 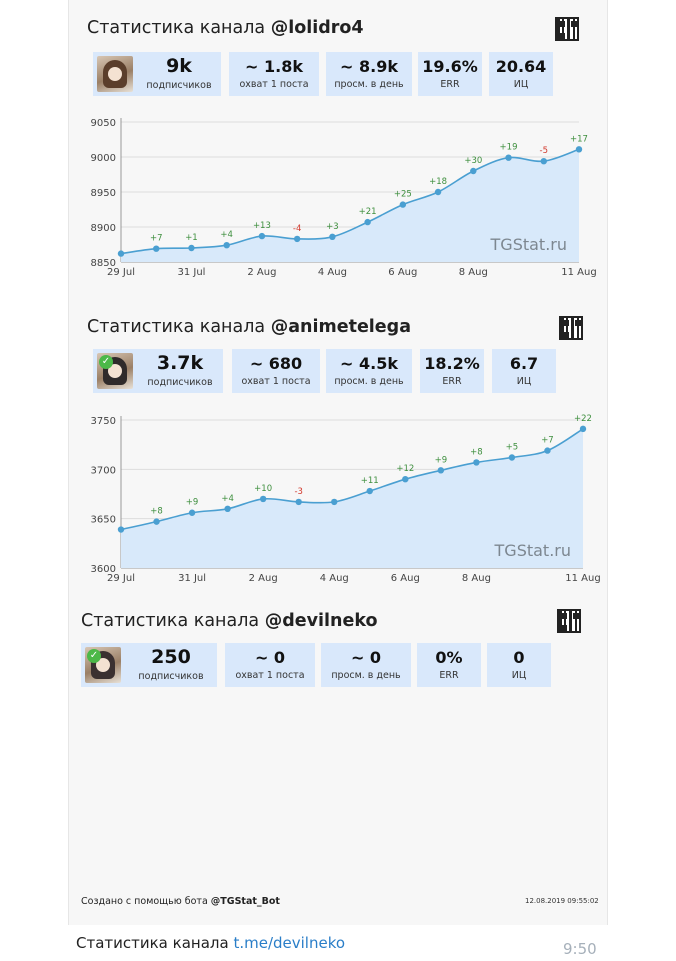 I want to click on stat-citation-index: 6.7 ИЦ, so click(x=524, y=371).